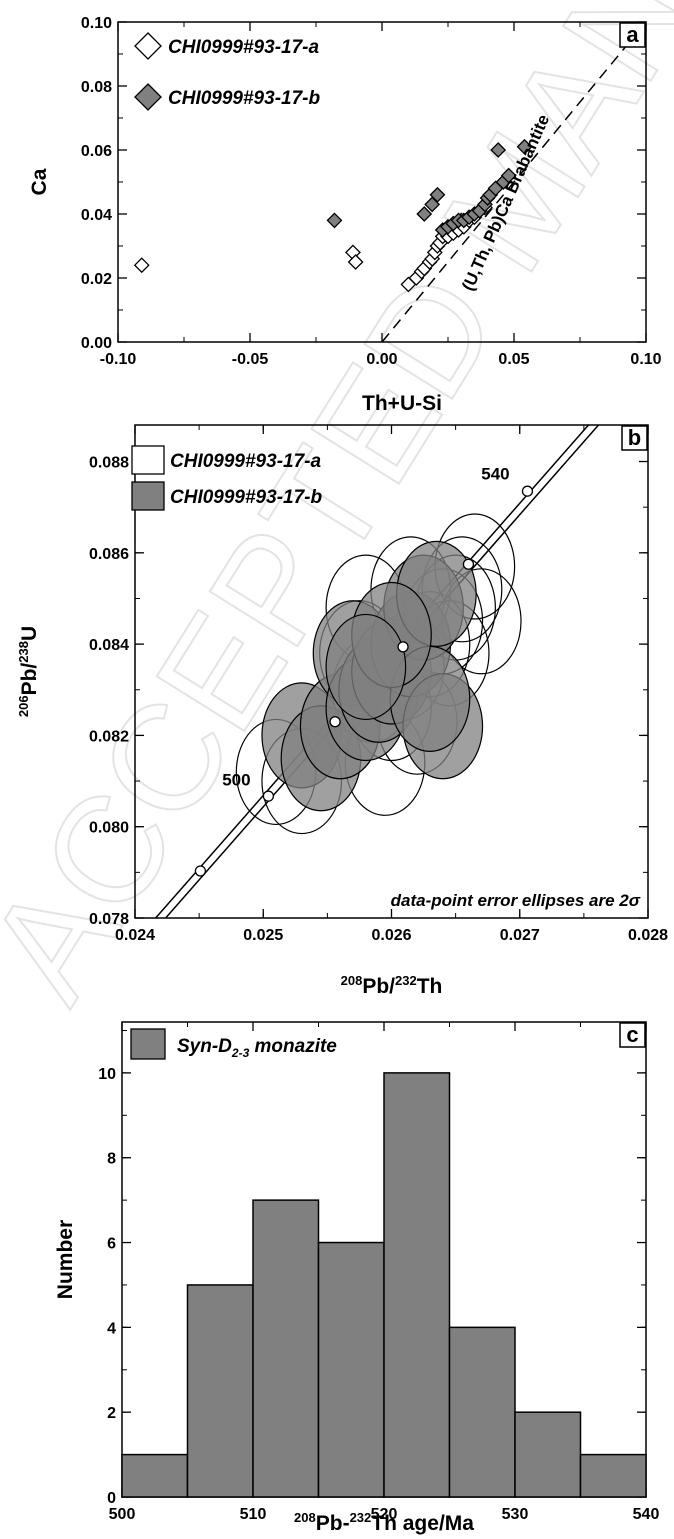  I want to click on x-tick-label: 0.024, so click(135, 935).